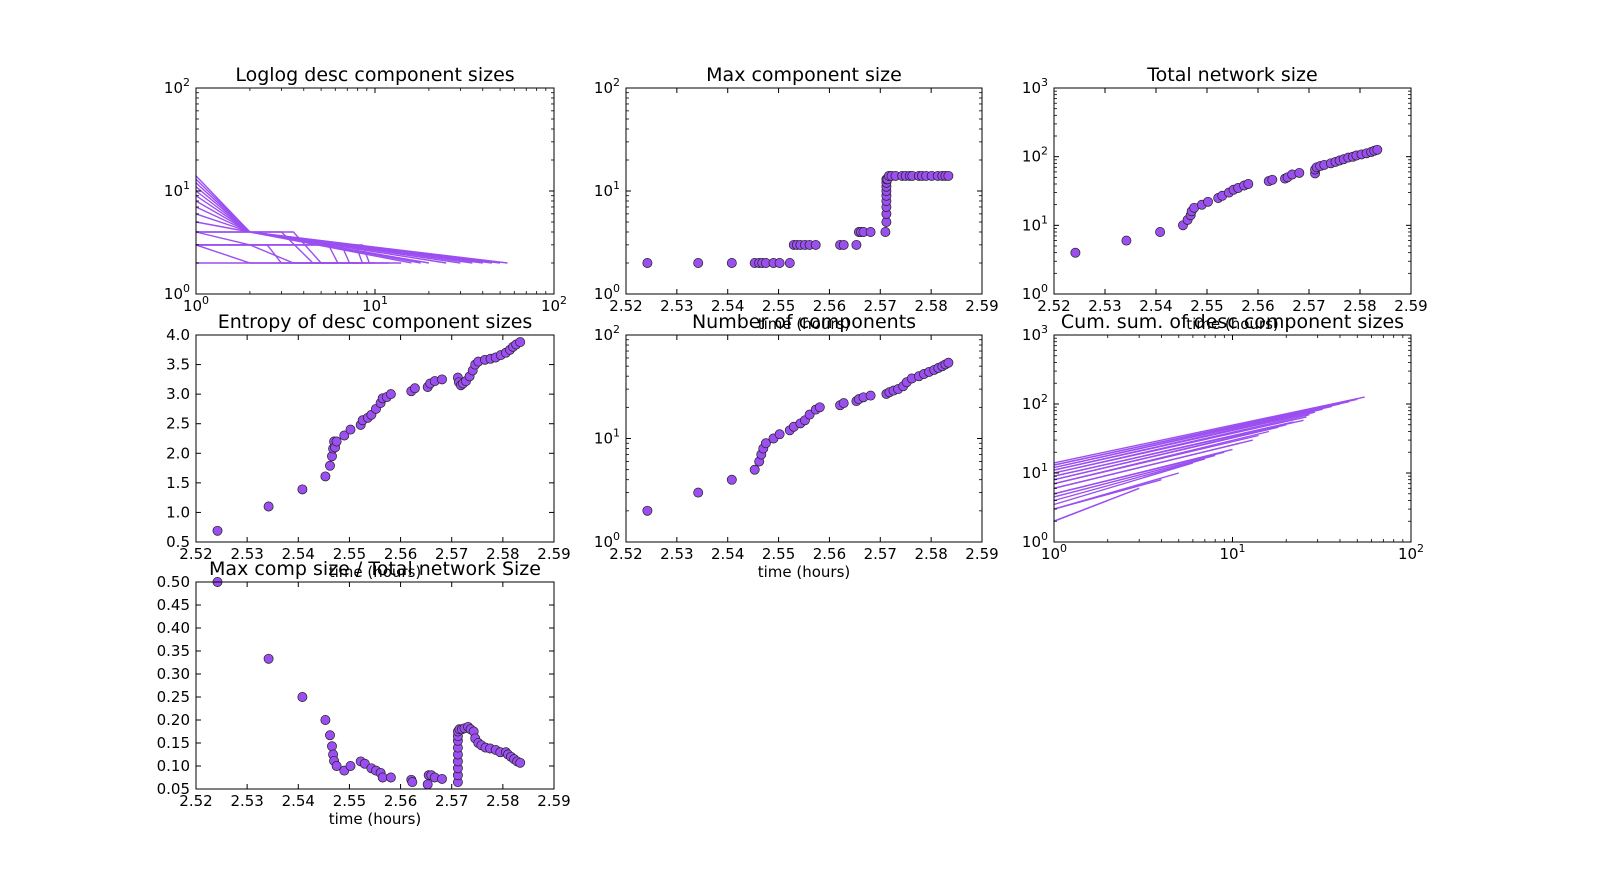 This screenshot has width=1600, height=894. What do you see at coordinates (375, 322) in the screenshot?
I see `subplot-title: Entropy of desc component sizes` at bounding box center [375, 322].